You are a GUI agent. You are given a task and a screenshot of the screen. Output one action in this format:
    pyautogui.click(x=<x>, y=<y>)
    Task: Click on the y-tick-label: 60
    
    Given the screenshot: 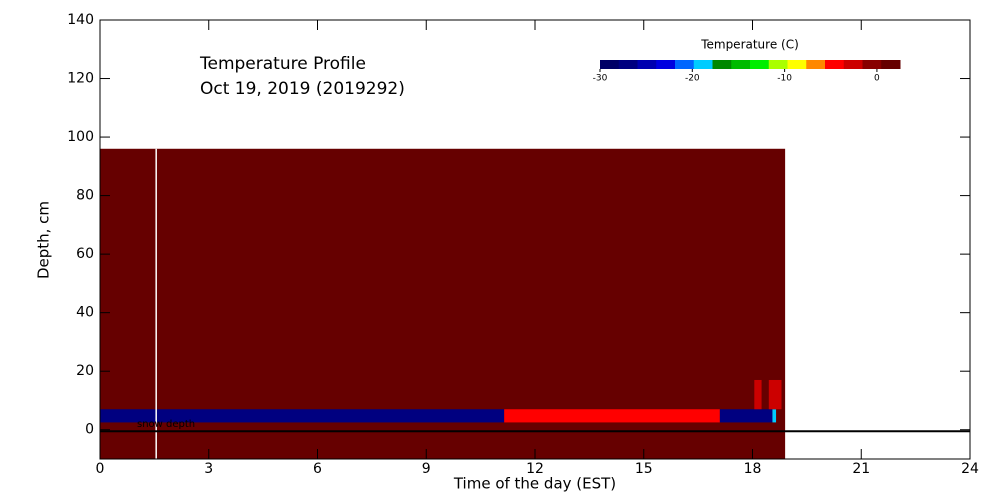 What is the action you would take?
    pyautogui.click(x=85, y=254)
    